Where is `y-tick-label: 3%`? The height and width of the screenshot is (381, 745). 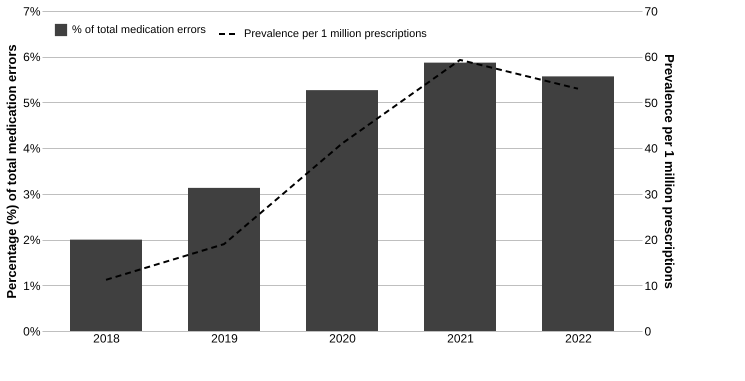
y-tick-label: 3% is located at coordinates (32, 194).